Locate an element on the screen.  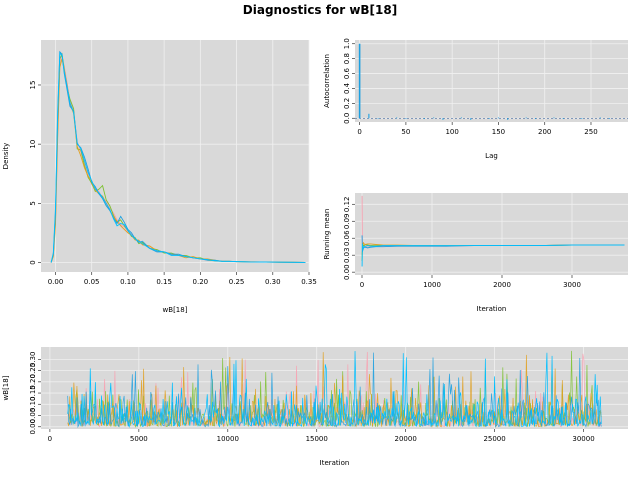
autocorrelation-panel-background is located at coordinates (491, 81).